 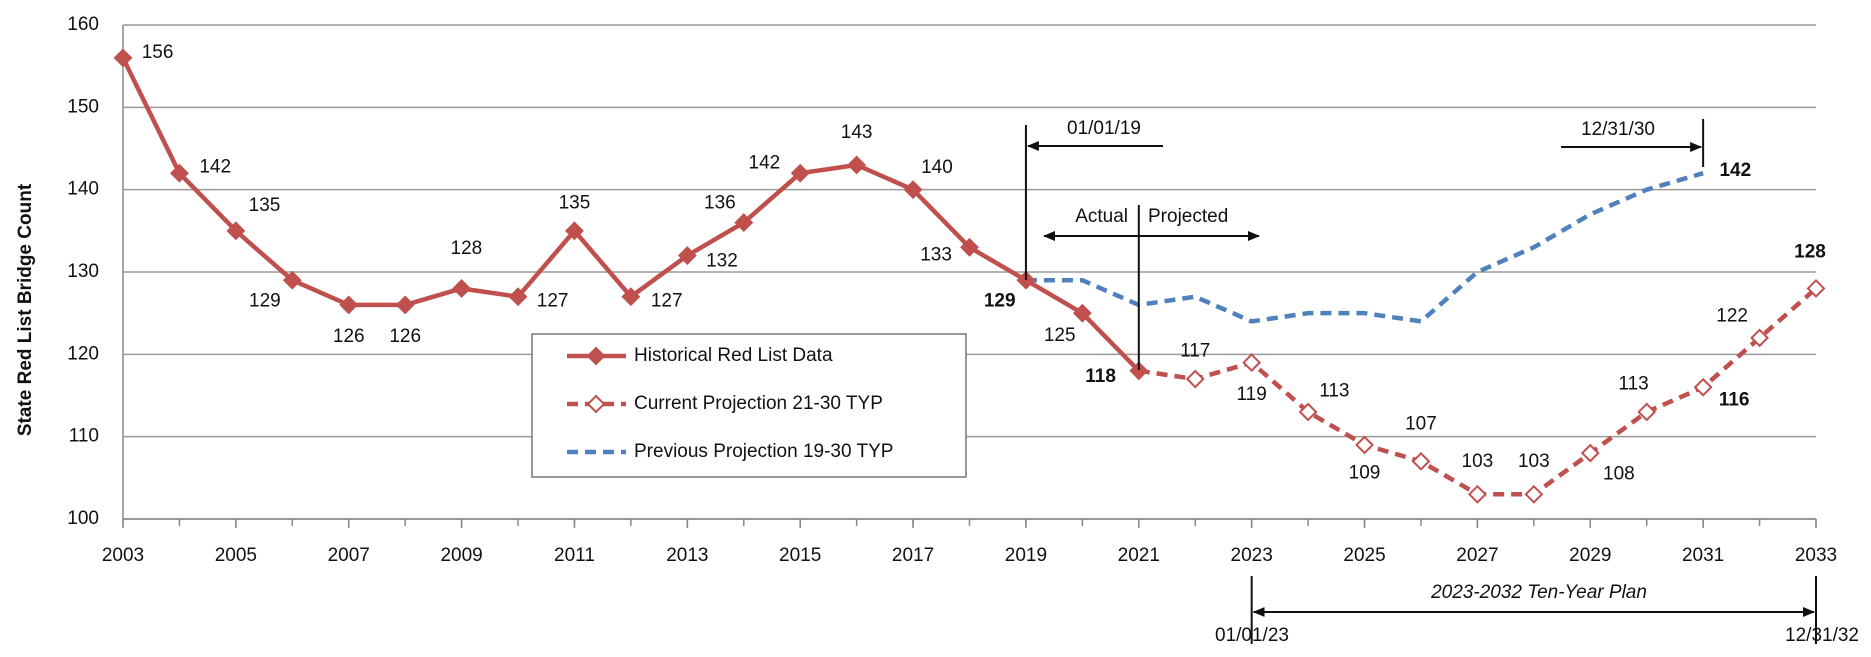 What do you see at coordinates (1421, 423) in the screenshot?
I see `data-label: 107` at bounding box center [1421, 423].